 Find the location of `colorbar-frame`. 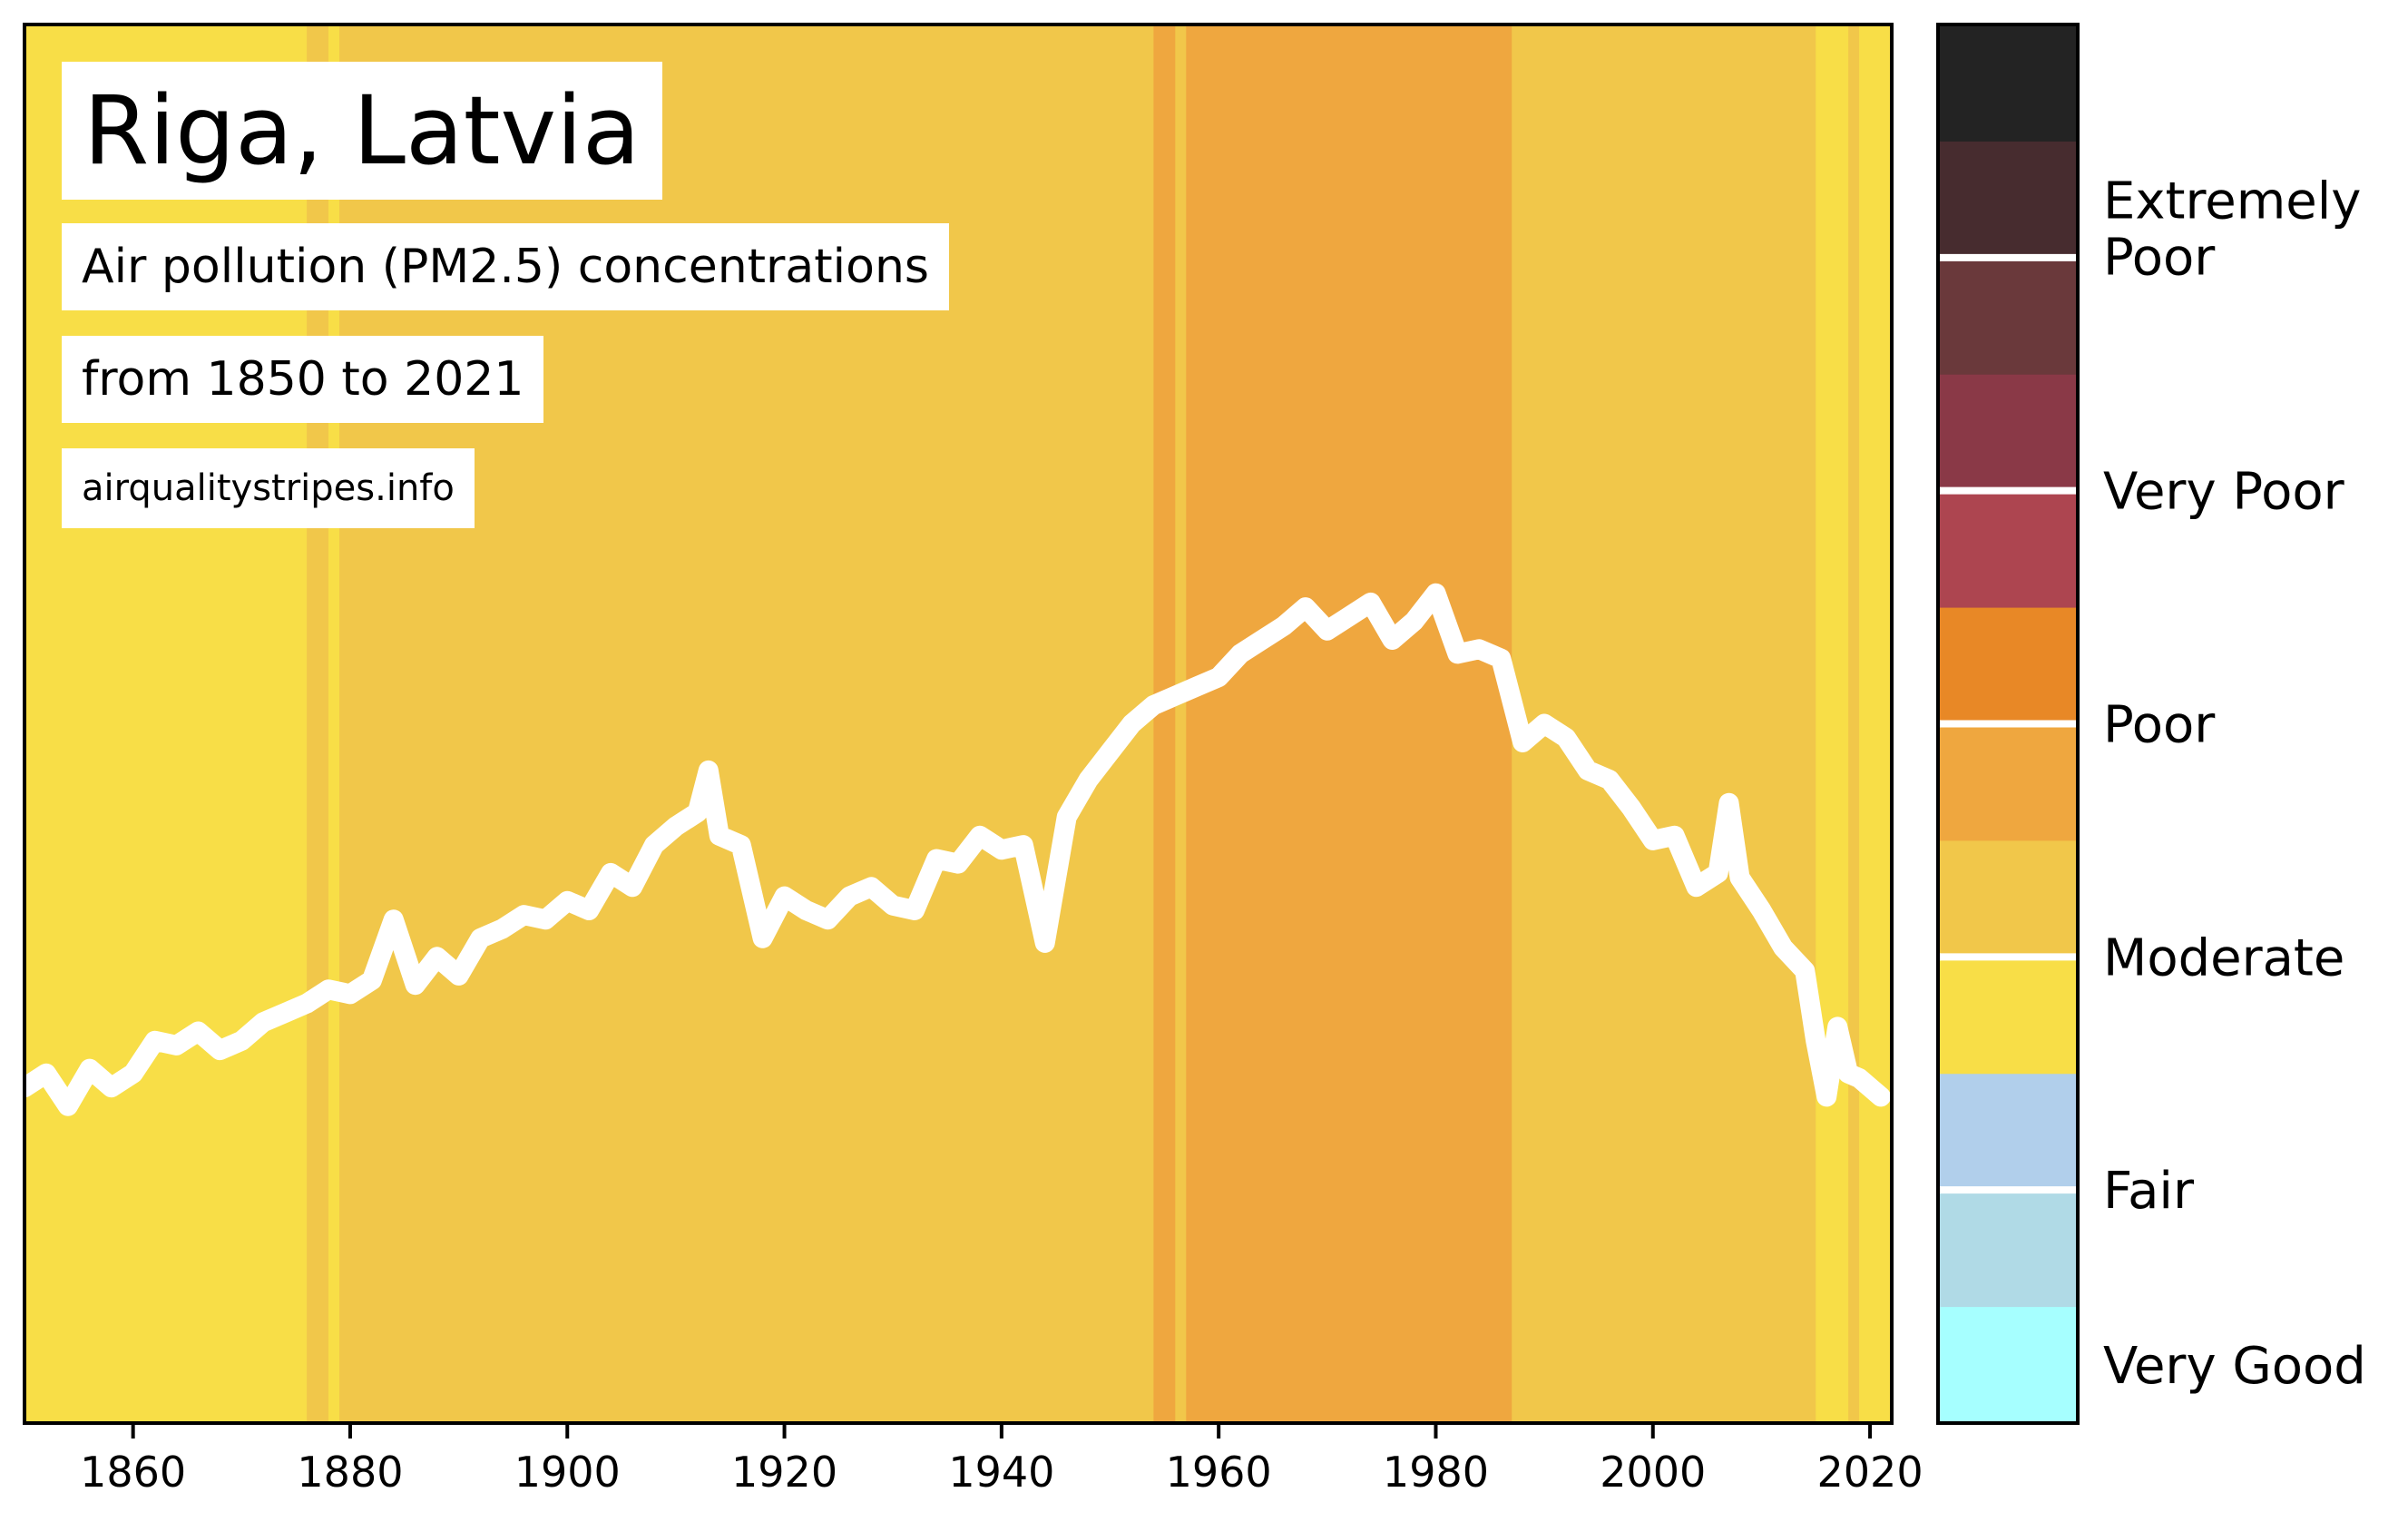

colorbar-frame is located at coordinates (2008, 724).